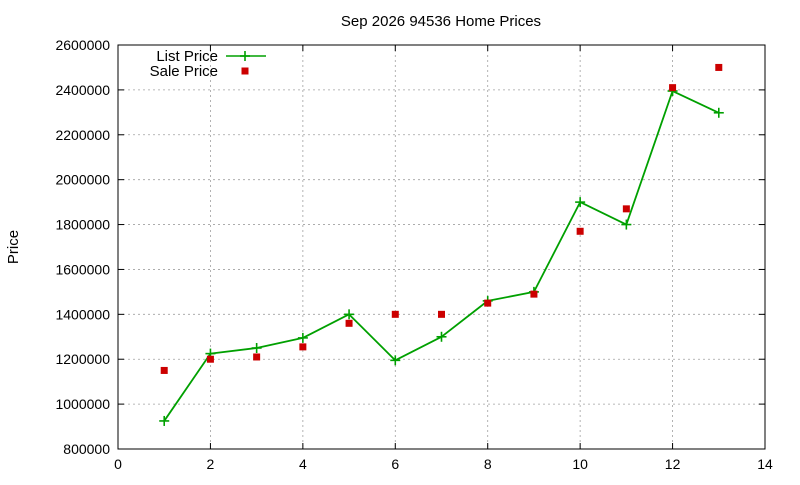 This screenshot has width=800, height=485. What do you see at coordinates (82, 135) in the screenshot?
I see `y-tick-label: 2200000` at bounding box center [82, 135].